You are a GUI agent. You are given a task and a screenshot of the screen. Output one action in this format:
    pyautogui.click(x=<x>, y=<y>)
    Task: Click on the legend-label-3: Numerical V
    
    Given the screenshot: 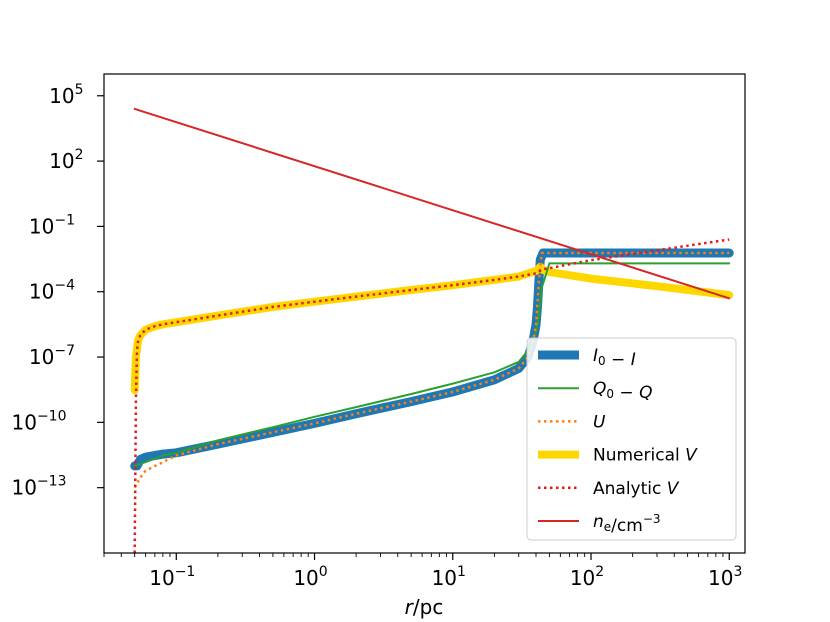 What is the action you would take?
    pyautogui.click(x=645, y=456)
    